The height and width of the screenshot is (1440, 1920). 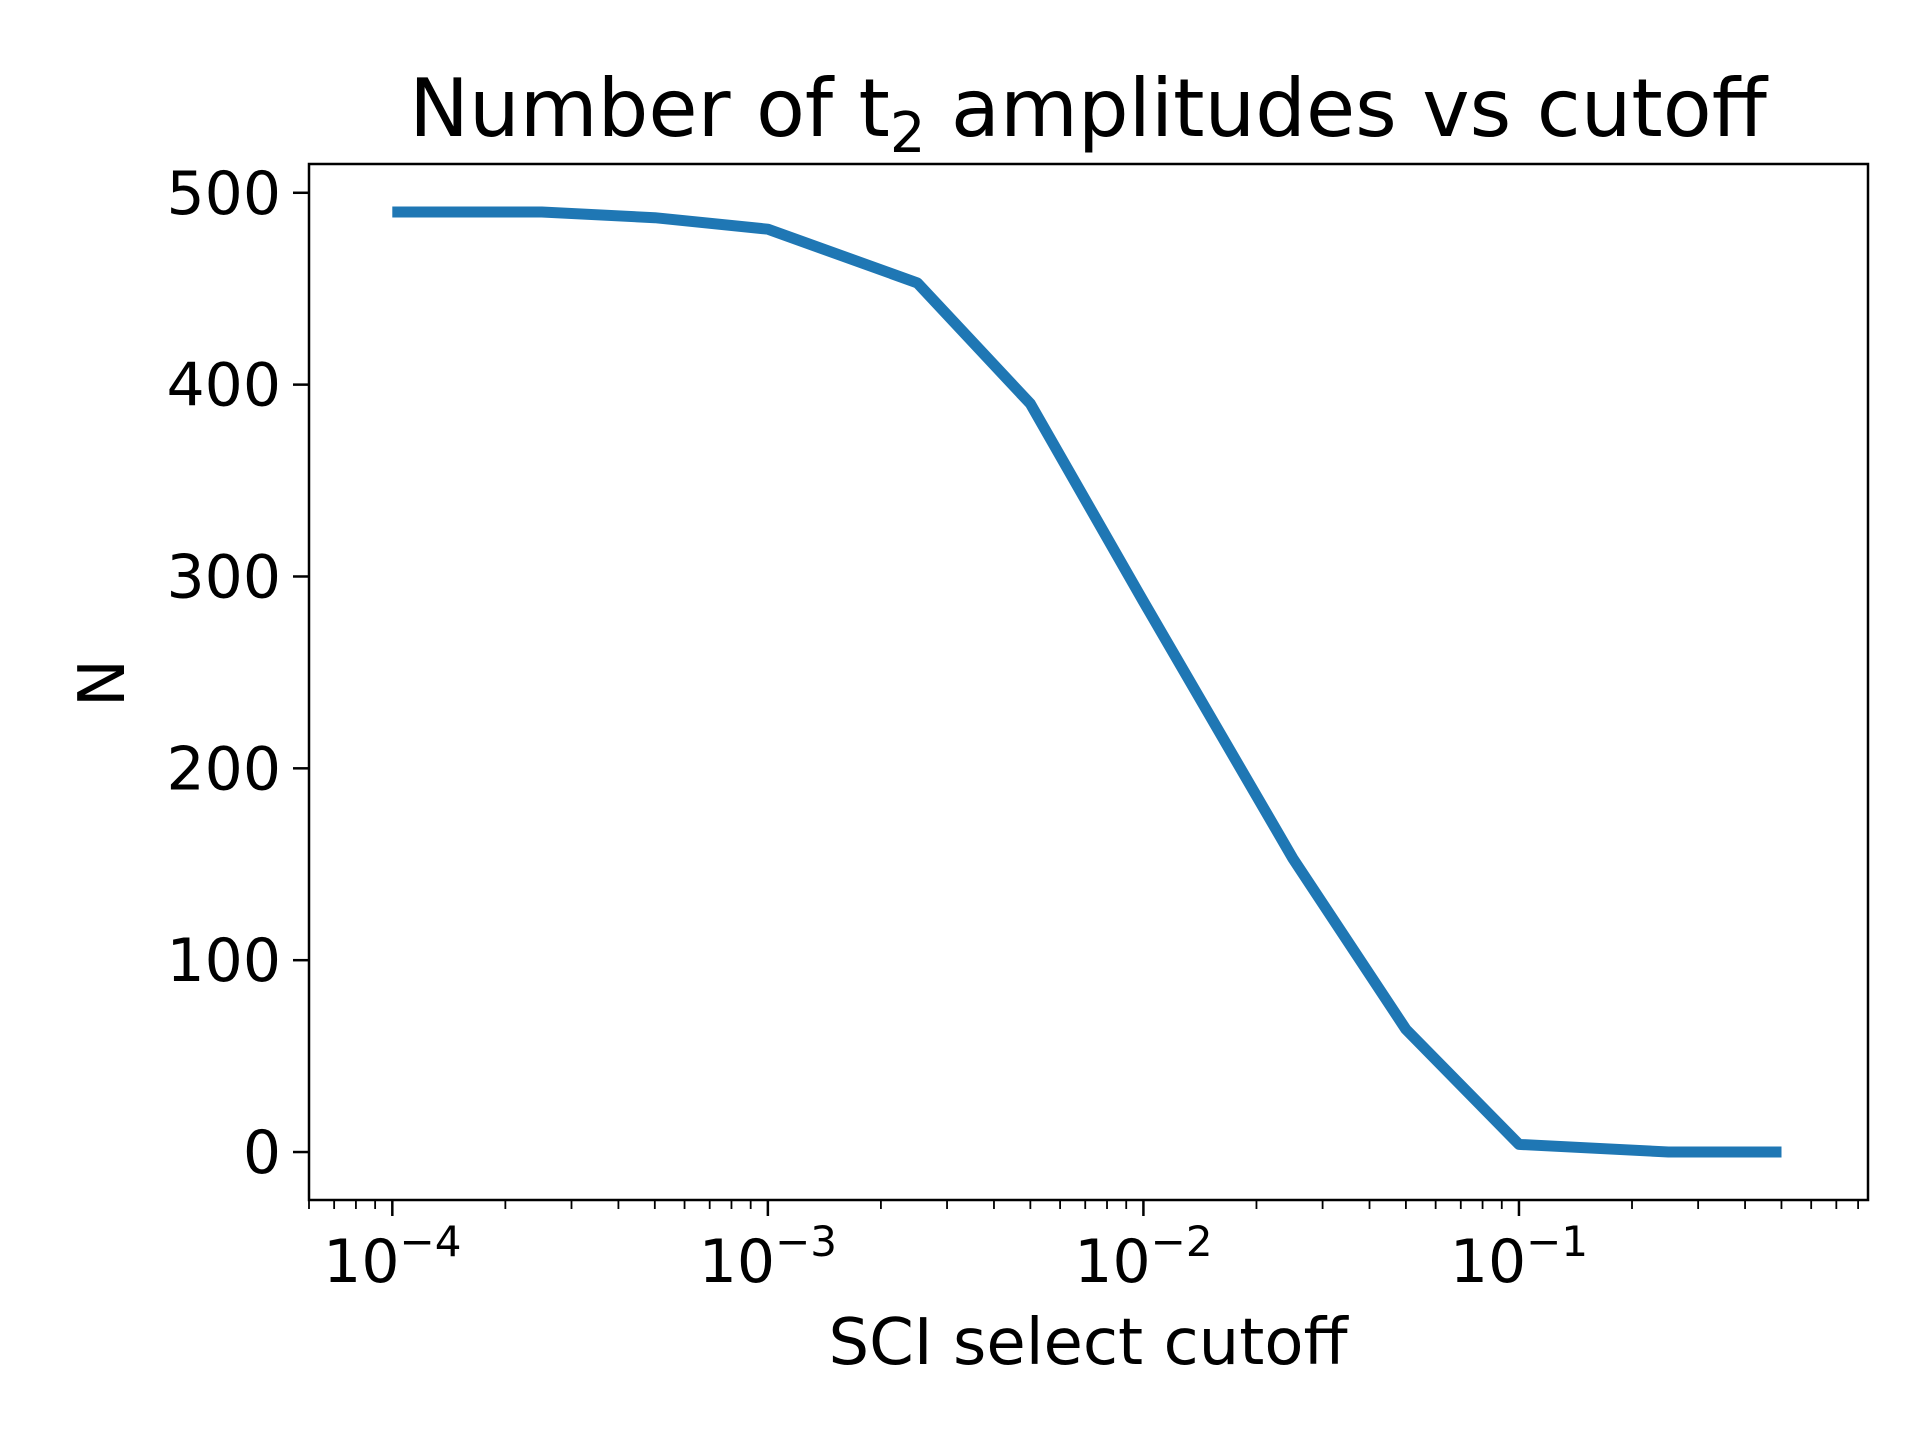 What do you see at coordinates (1089, 114) in the screenshot?
I see `chart-title: Number of t2 amplitudes vs cutoff` at bounding box center [1089, 114].